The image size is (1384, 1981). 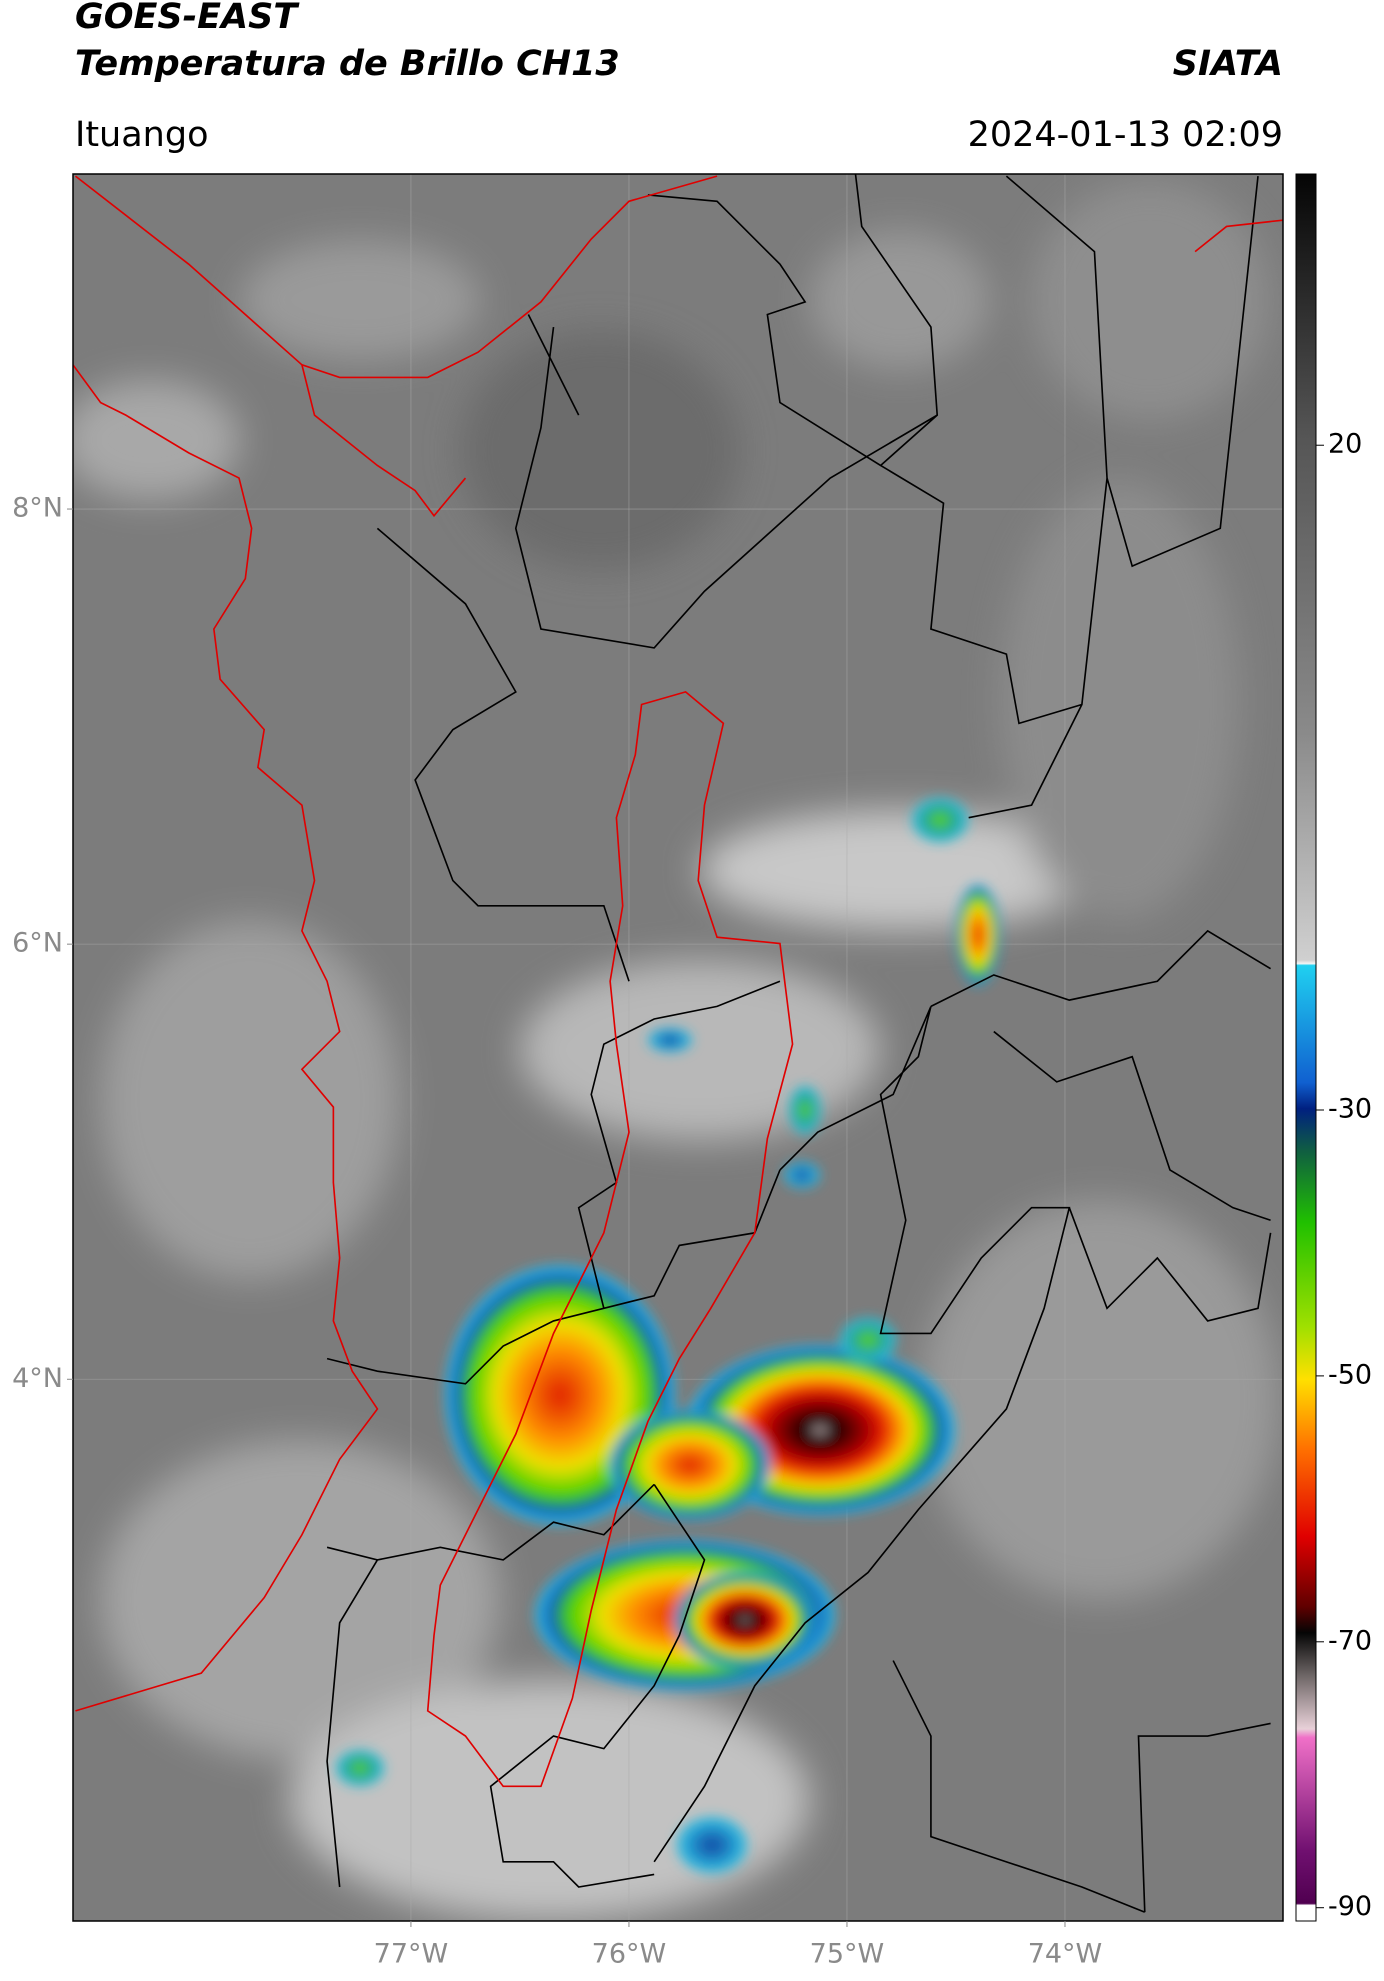 I want to click on y-tick-label: 8°N, so click(x=37, y=508).